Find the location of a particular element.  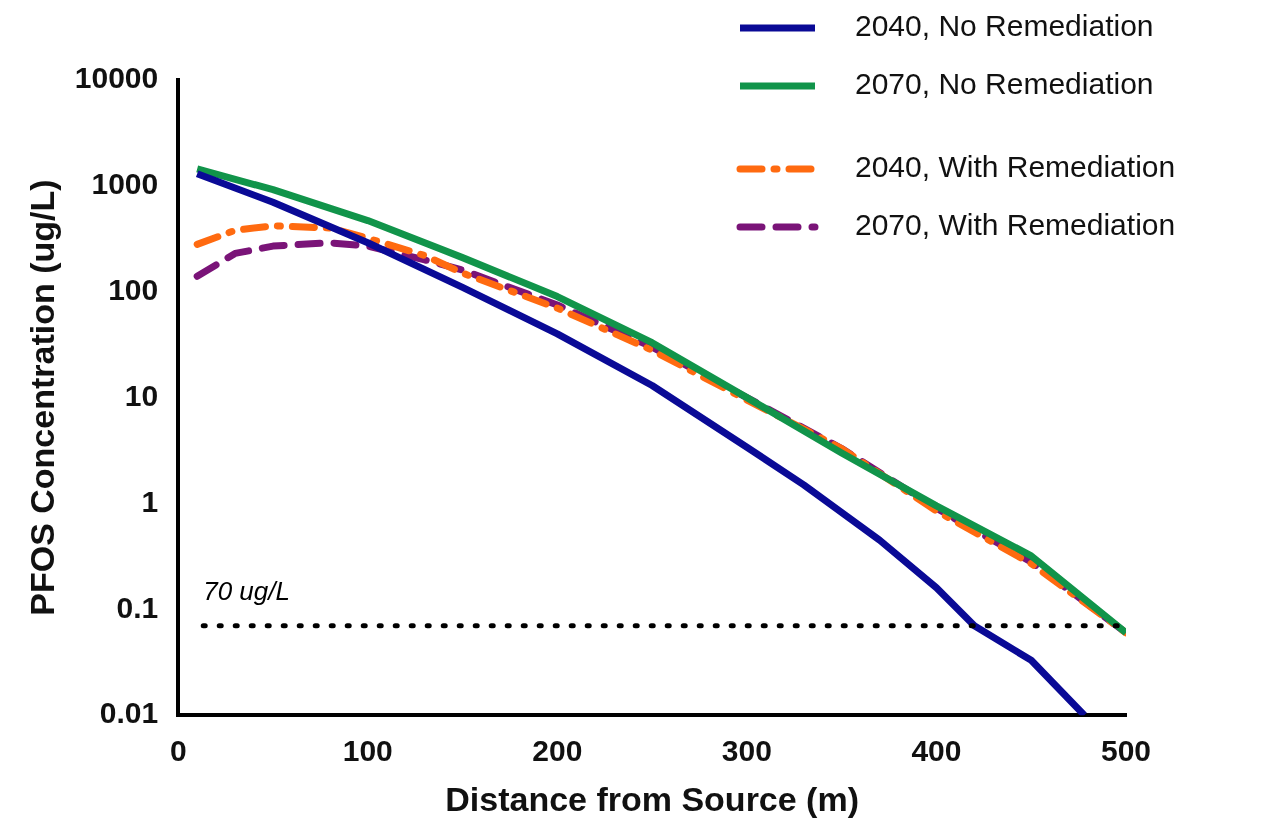

x-axis-title: Distance from Source (m) is located at coordinates (652, 798).